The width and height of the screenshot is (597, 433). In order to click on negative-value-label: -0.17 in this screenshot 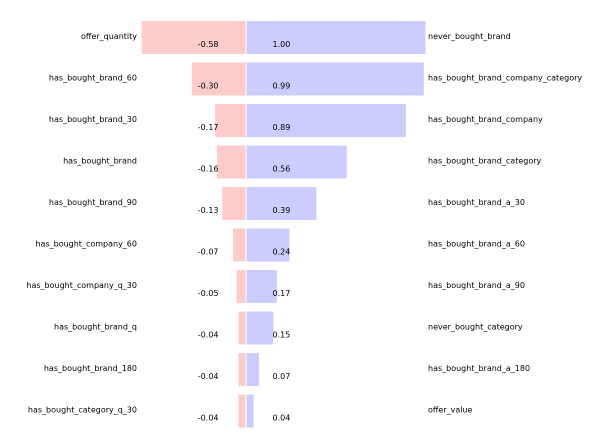, I will do `click(208, 127)`.